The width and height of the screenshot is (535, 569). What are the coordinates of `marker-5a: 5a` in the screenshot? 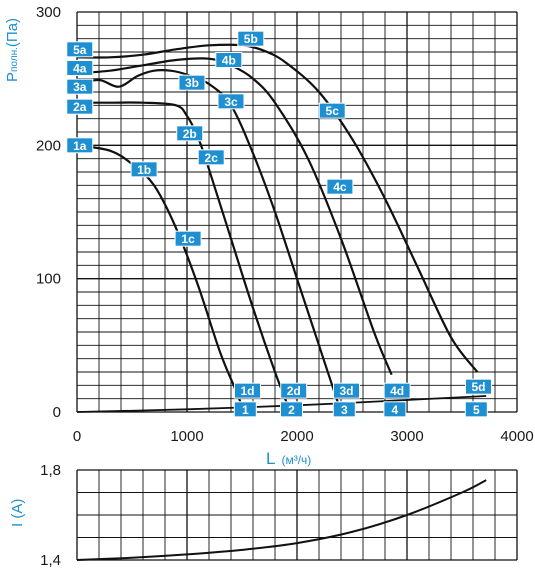 It's located at (80, 49).